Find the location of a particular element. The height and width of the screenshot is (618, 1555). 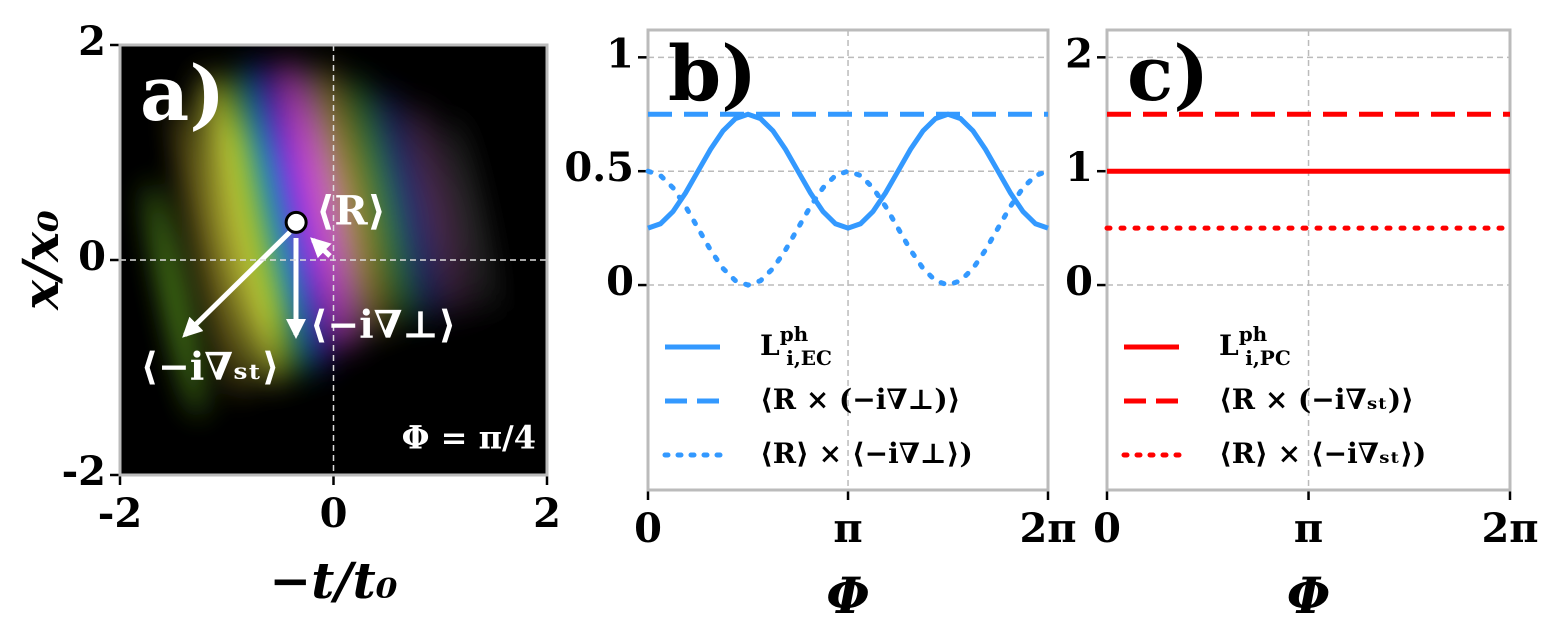

legend-sub: i,EC is located at coordinates (809, 358).